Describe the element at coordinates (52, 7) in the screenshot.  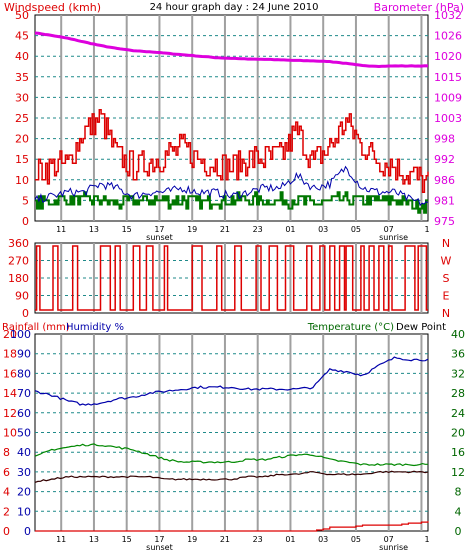
I see `windspeed-axis-label: Windspeed (kmh)` at that location.